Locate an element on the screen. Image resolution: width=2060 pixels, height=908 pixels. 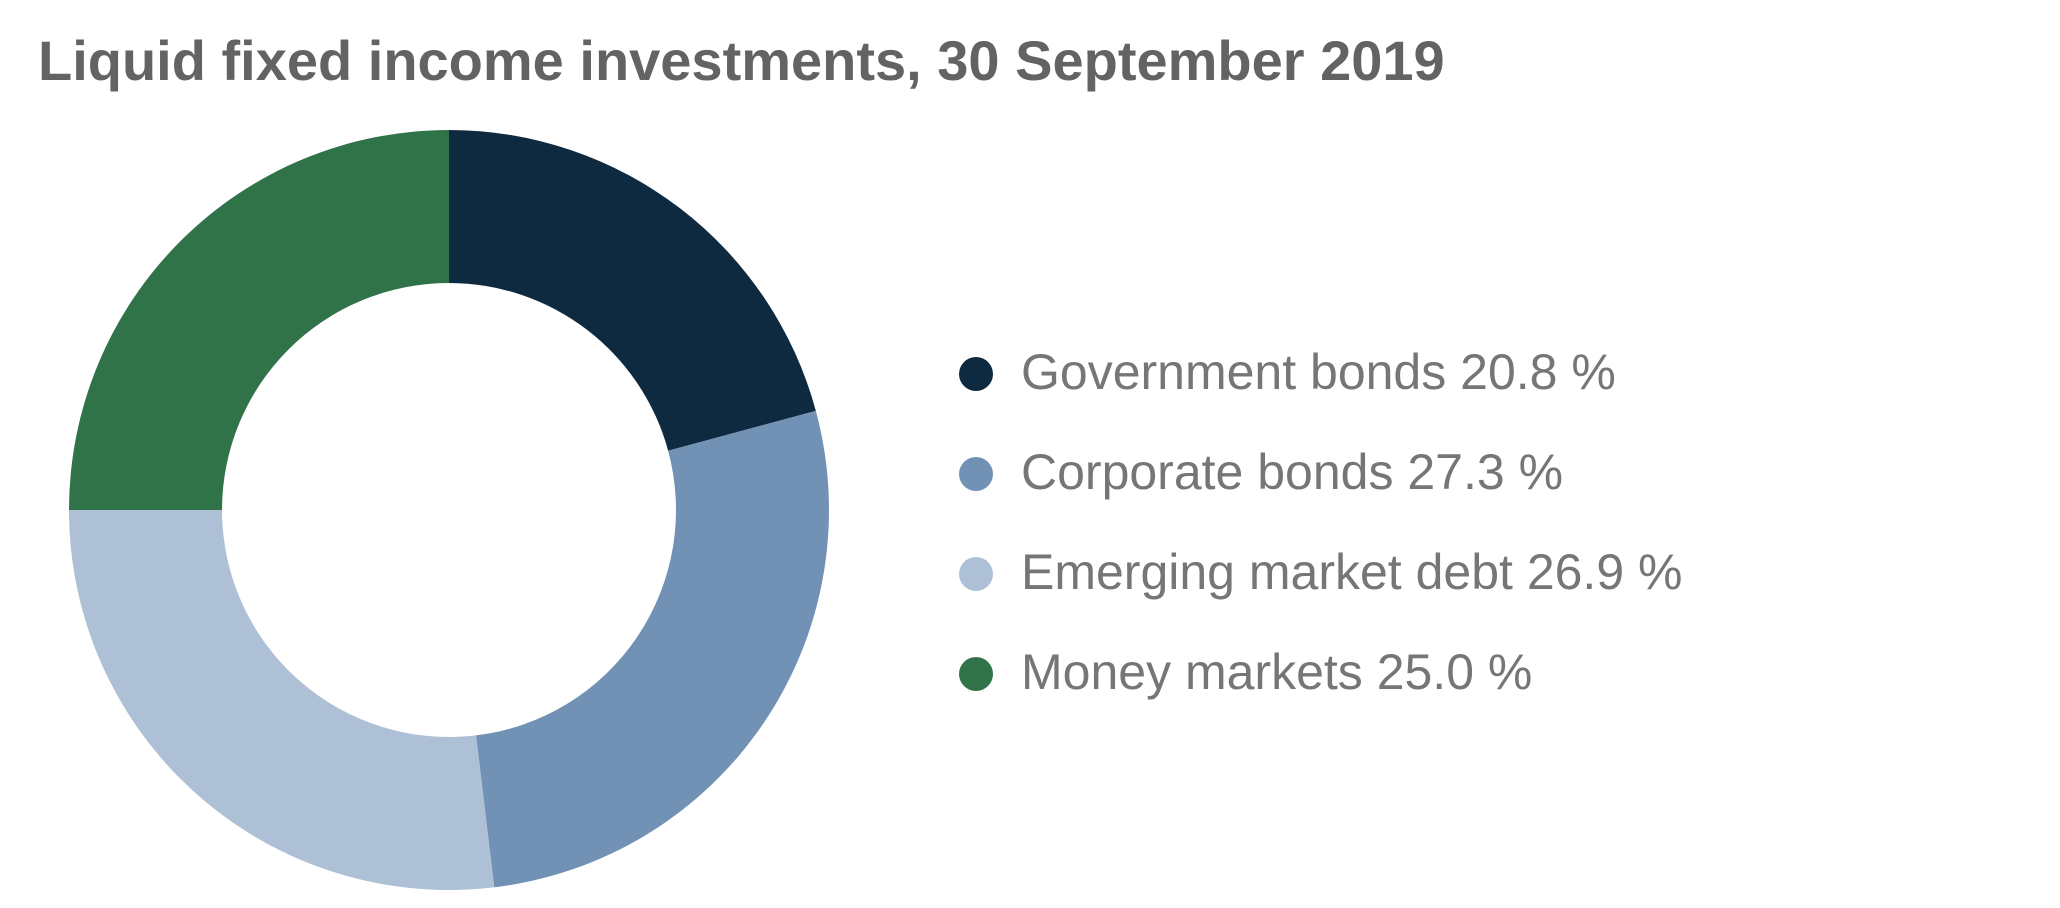
value-label: 27.3 % is located at coordinates (1485, 472).